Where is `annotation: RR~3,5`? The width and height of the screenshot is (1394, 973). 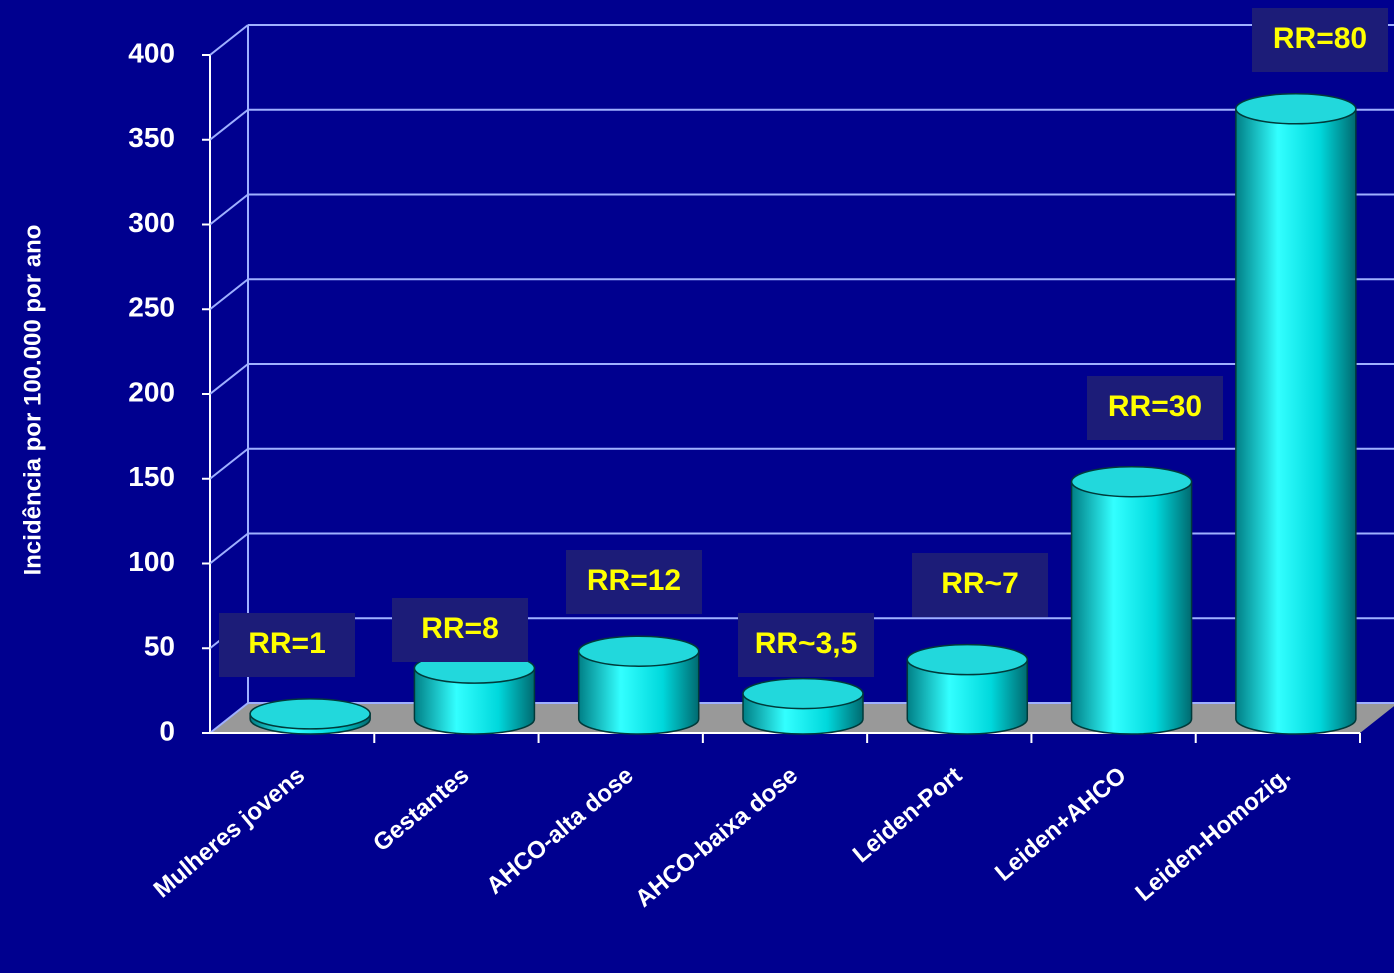 annotation: RR~3,5 is located at coordinates (806, 643).